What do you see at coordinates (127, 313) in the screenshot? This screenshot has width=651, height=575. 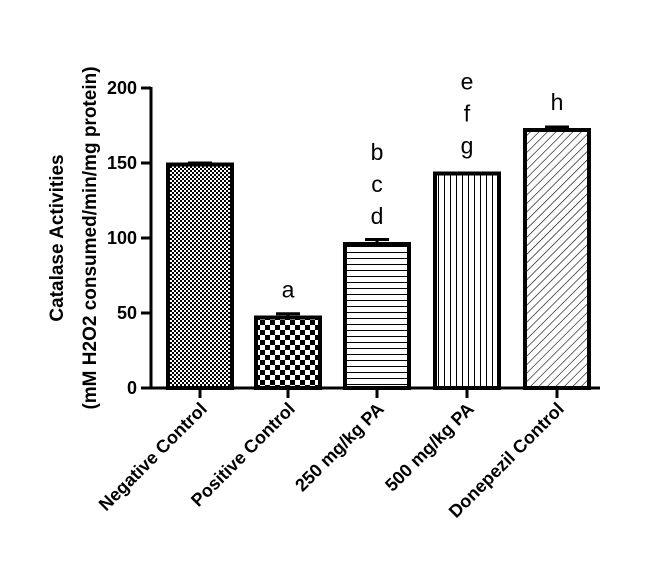 I see `y-tick-label: 50` at bounding box center [127, 313].